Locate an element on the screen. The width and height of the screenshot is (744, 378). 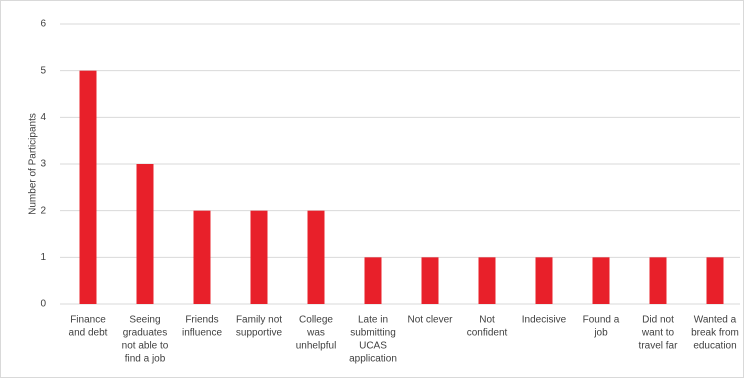
x-tick-label: graduates is located at coordinates (145, 333).